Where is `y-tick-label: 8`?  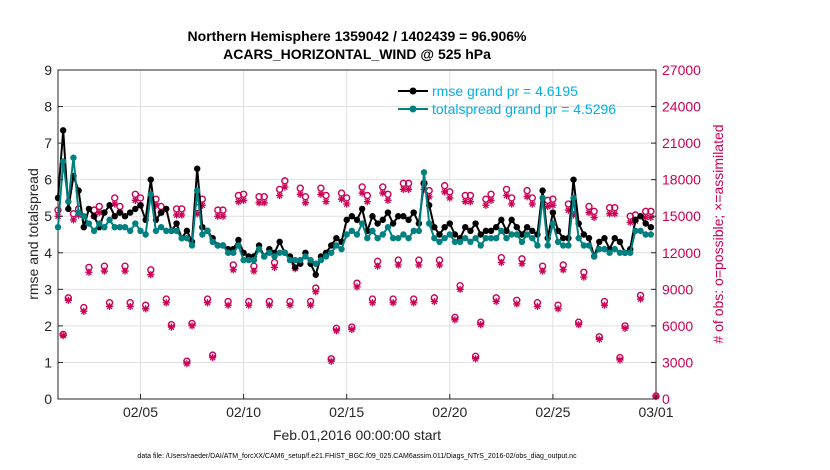 y-tick-label: 8 is located at coordinates (48, 107).